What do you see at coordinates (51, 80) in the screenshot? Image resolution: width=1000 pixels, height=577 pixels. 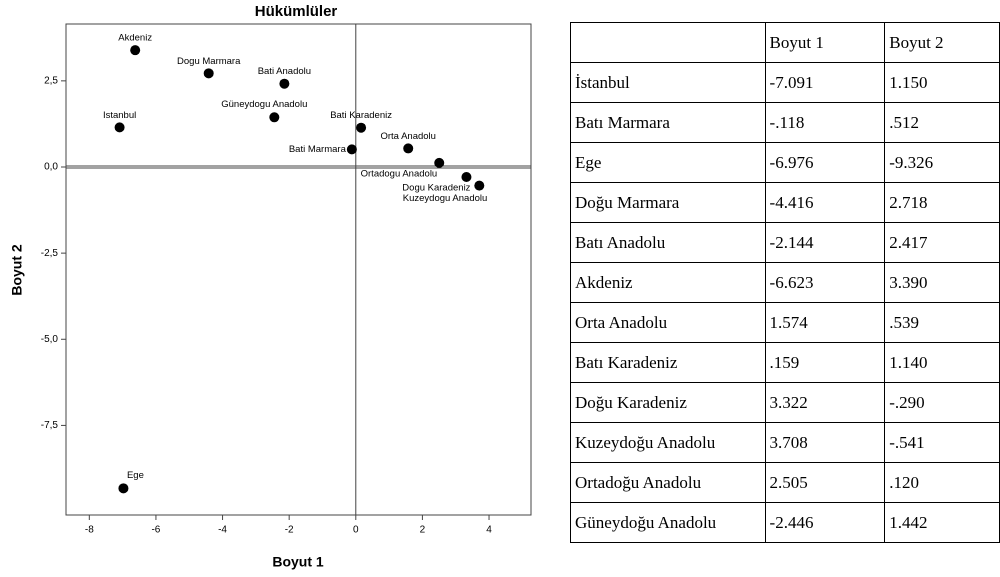 I see `y-tick-label: 2,5` at bounding box center [51, 80].